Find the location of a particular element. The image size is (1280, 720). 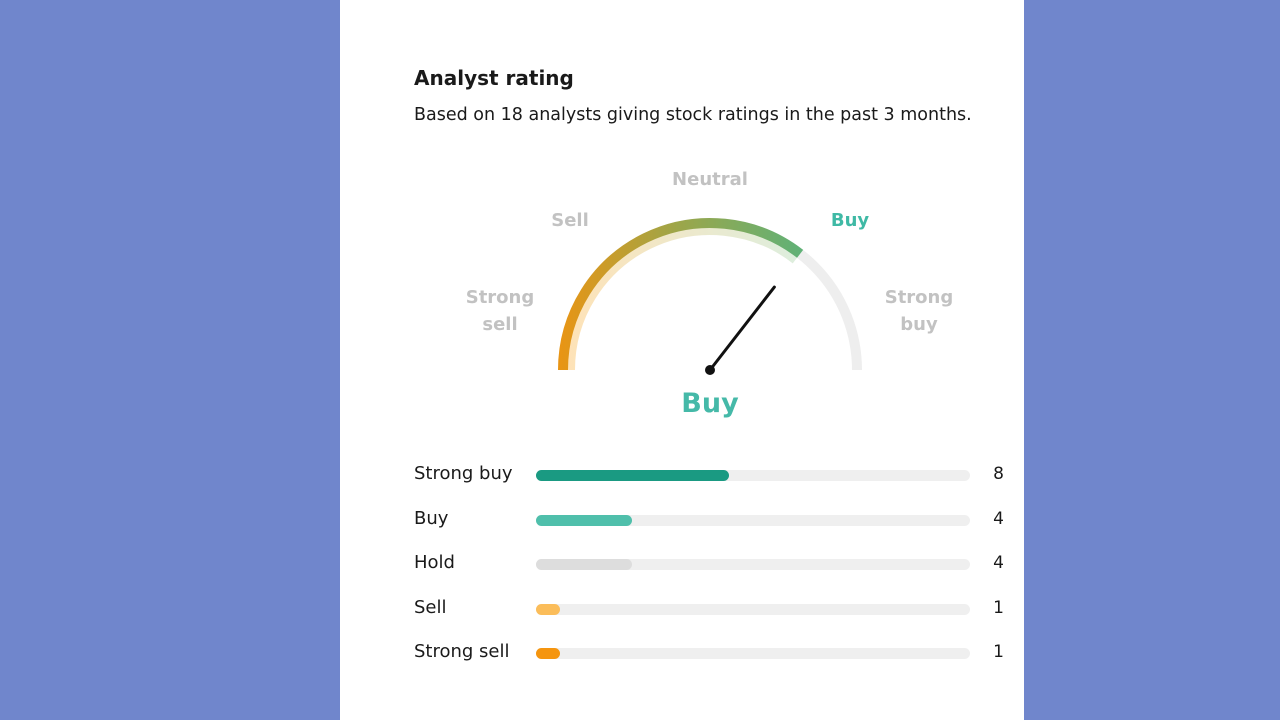

rating-bar-fill-strong-sell is located at coordinates (548, 653).